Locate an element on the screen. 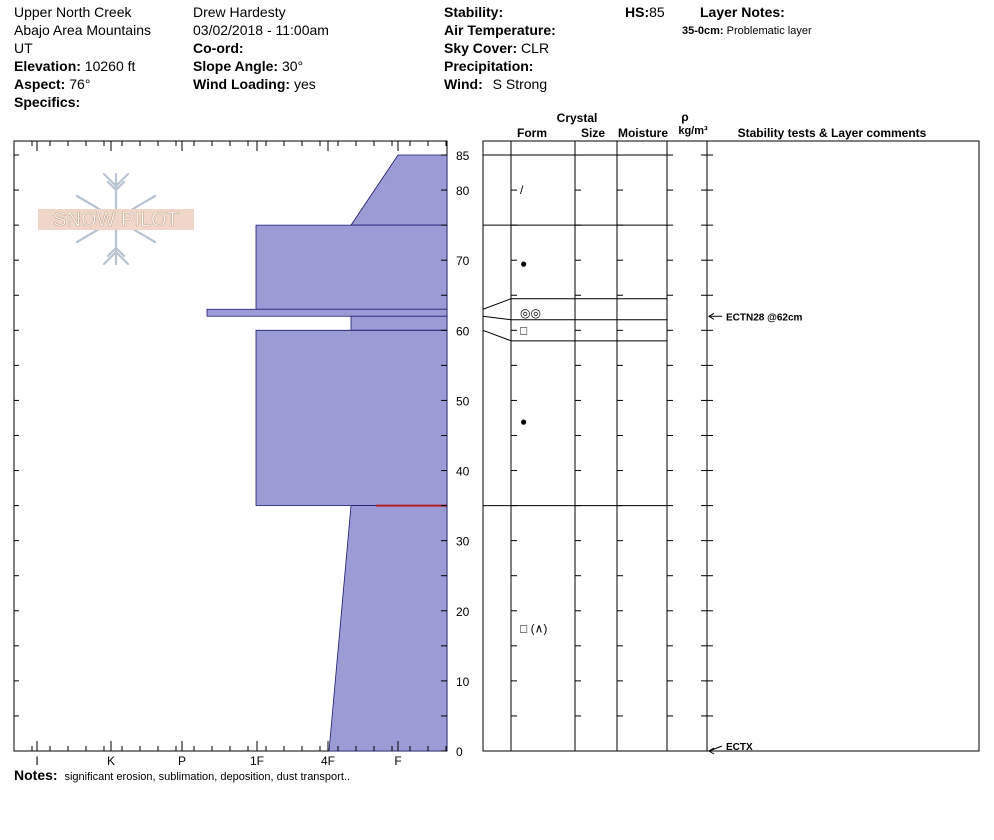 The width and height of the screenshot is (994, 840). state-name: UT is located at coordinates (23, 48).